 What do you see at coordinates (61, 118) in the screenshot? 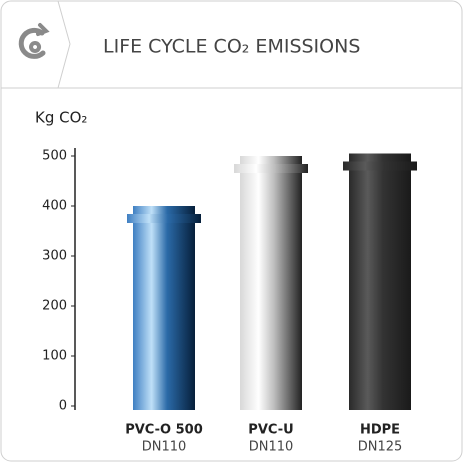
I see `y-axis-label: Kg CO₂` at bounding box center [61, 118].